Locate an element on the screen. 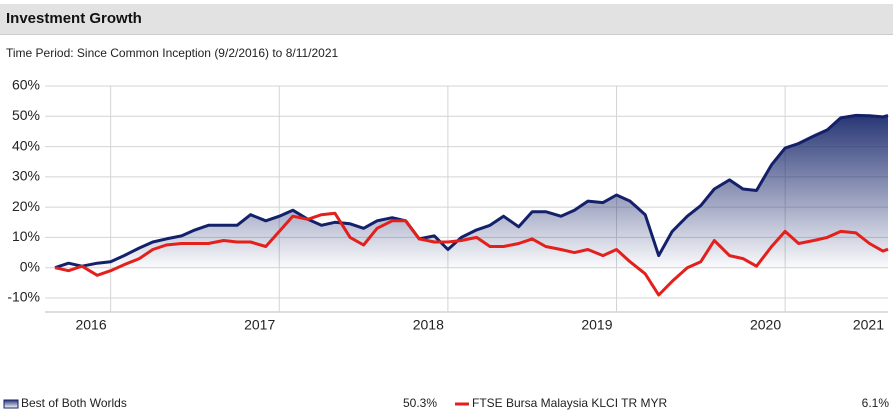  x-tick-label: 2019 is located at coordinates (596, 325).